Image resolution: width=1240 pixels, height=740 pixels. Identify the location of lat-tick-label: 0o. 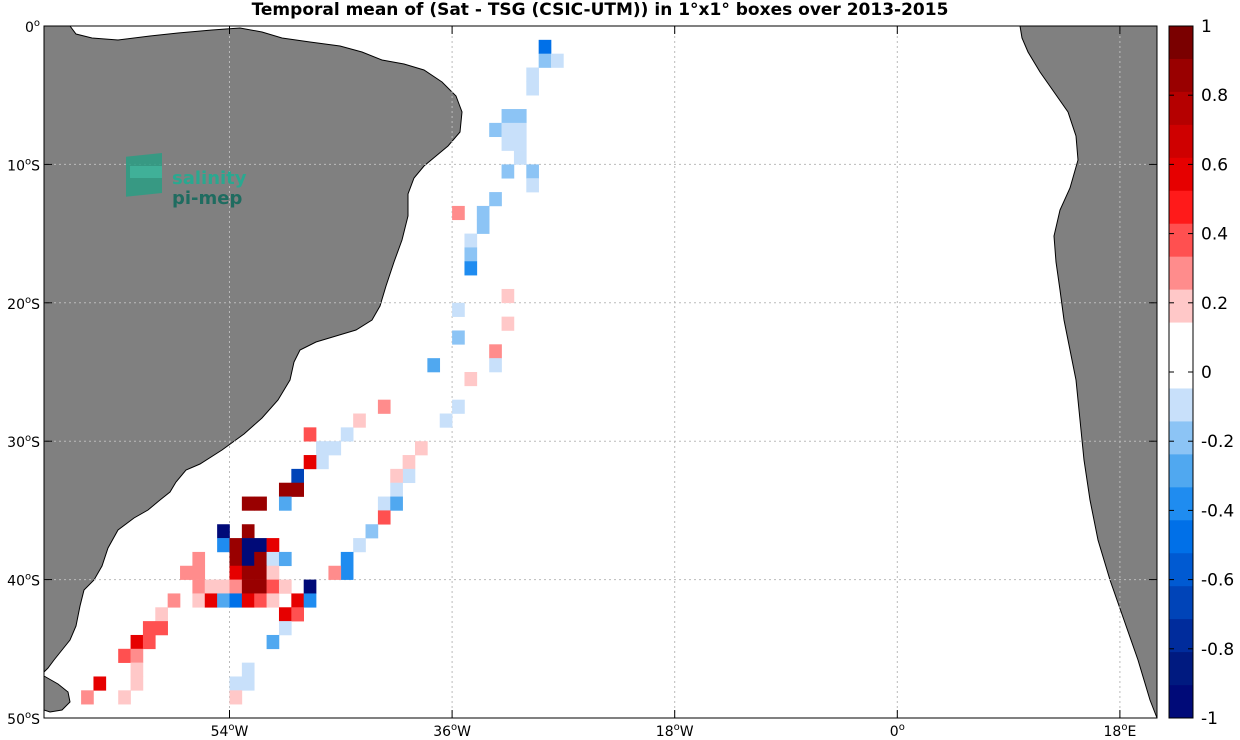
(32, 27).